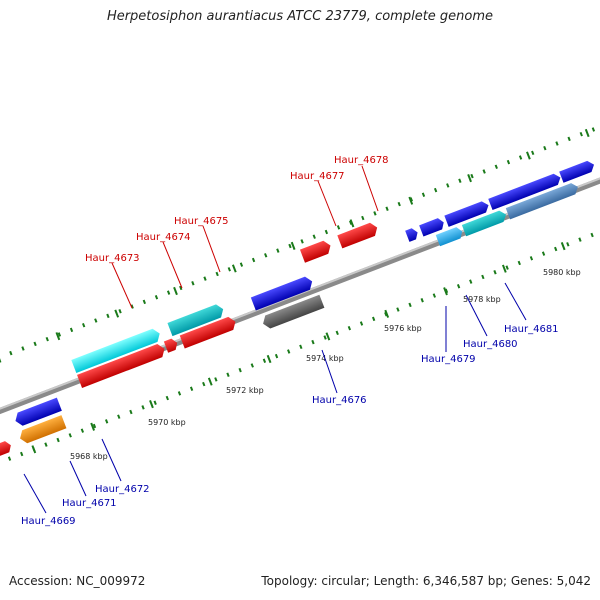  I want to click on gene-label: Haur_4672, so click(122, 489).